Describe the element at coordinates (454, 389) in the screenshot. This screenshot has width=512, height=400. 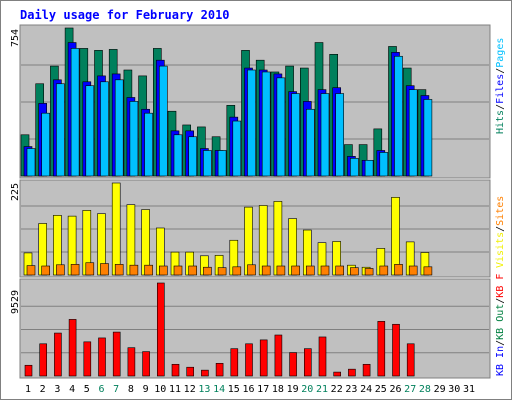
I see `x-tick-label: 30` at that location.